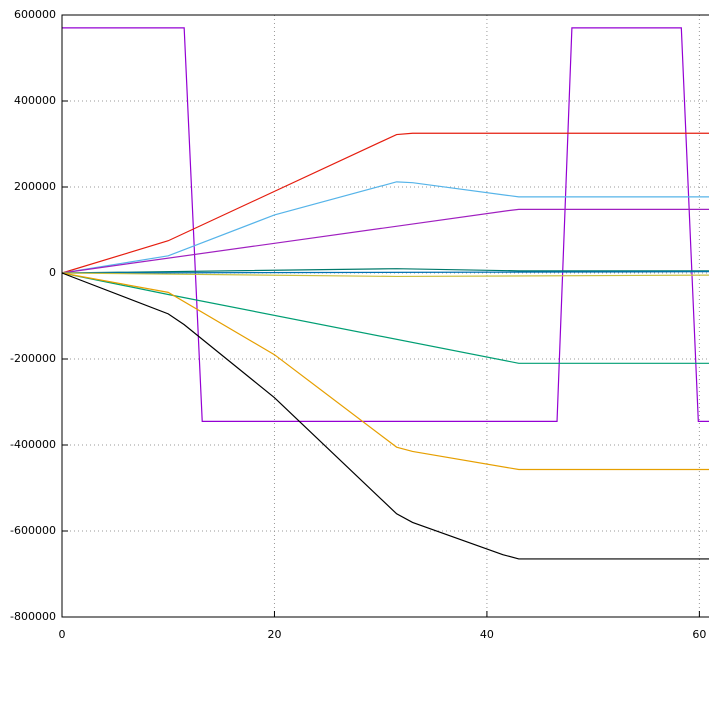 The width and height of the screenshot is (709, 709). Describe the element at coordinates (35, 14) in the screenshot. I see `y-tick-label: 600000` at that location.